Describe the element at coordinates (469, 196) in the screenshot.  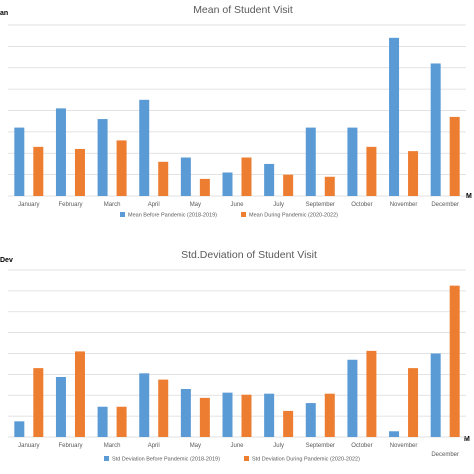
I see `mean-chart-edge-right-label: M` at that location.